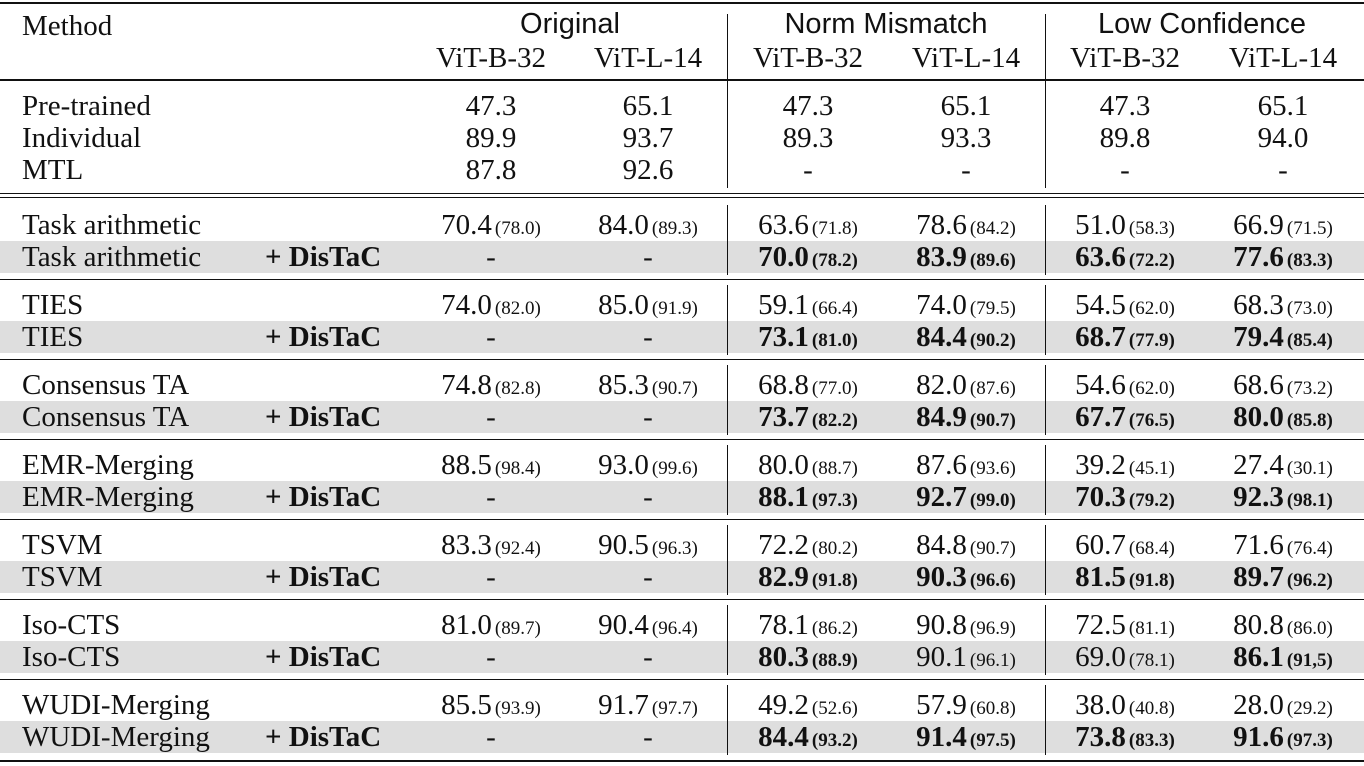 The height and width of the screenshot is (766, 1364). What do you see at coordinates (517, 548) in the screenshot?
I see `cell-subvalue: (92.4)` at bounding box center [517, 548].